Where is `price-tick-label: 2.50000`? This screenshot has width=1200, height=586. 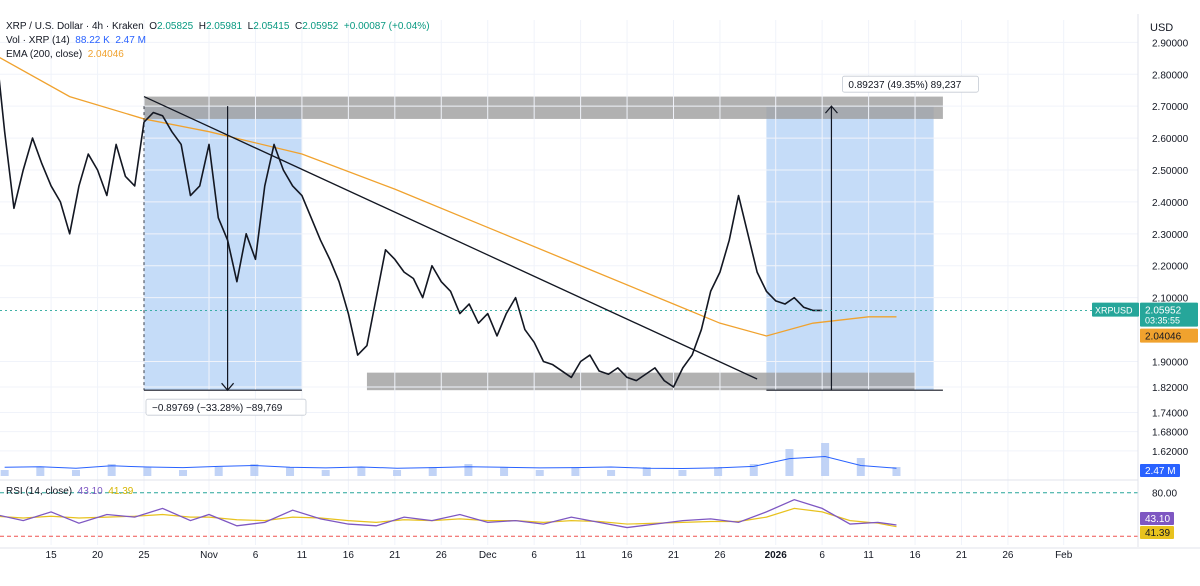
price-tick-label: 2.50000 is located at coordinates (1170, 171).